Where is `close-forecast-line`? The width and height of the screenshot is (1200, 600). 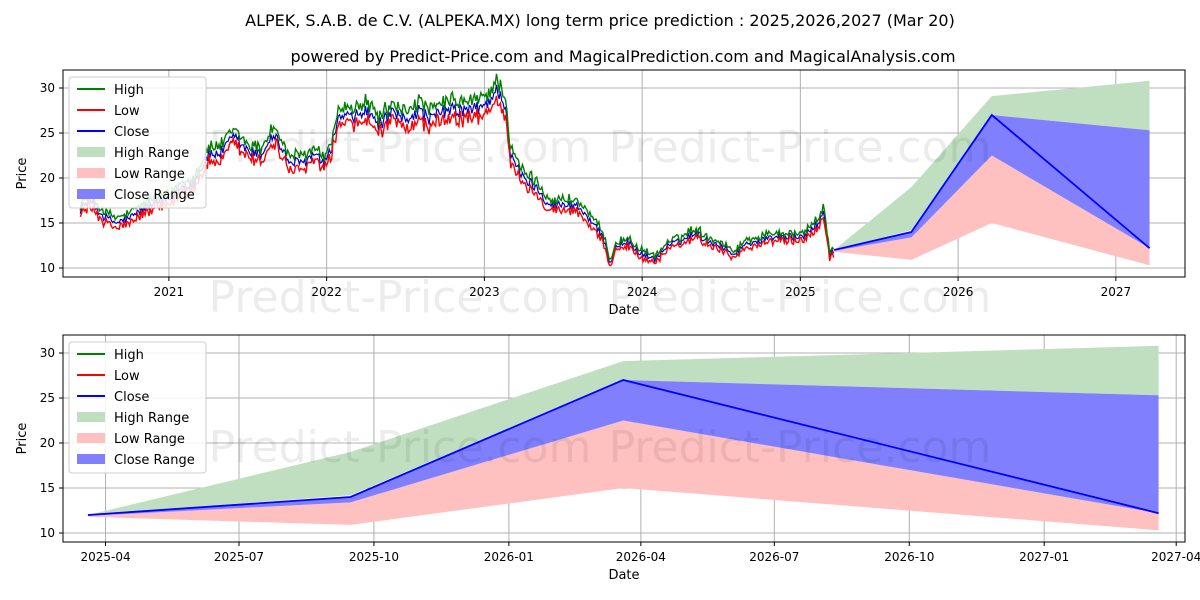 close-forecast-line is located at coordinates (992, 182).